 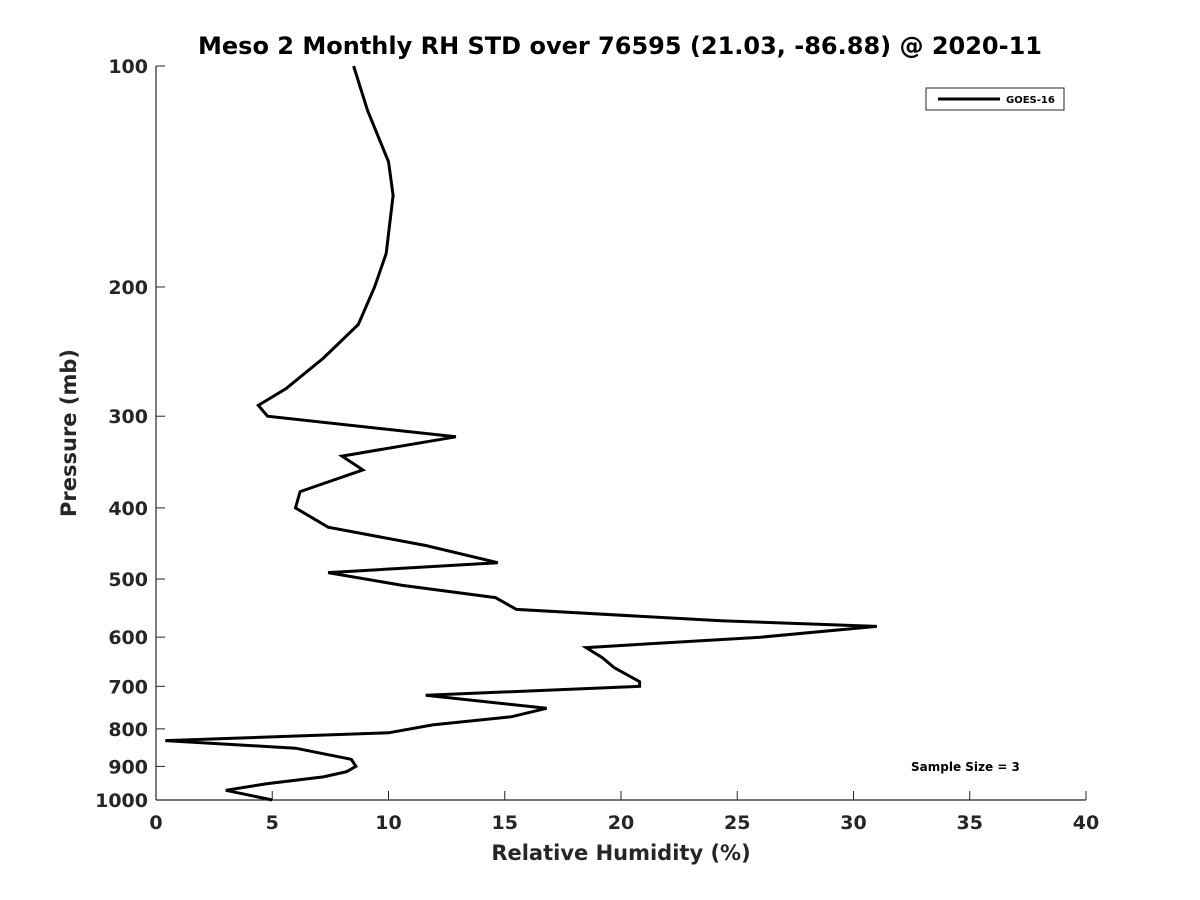 What do you see at coordinates (995, 99) in the screenshot?
I see `legend: GOES-16` at bounding box center [995, 99].